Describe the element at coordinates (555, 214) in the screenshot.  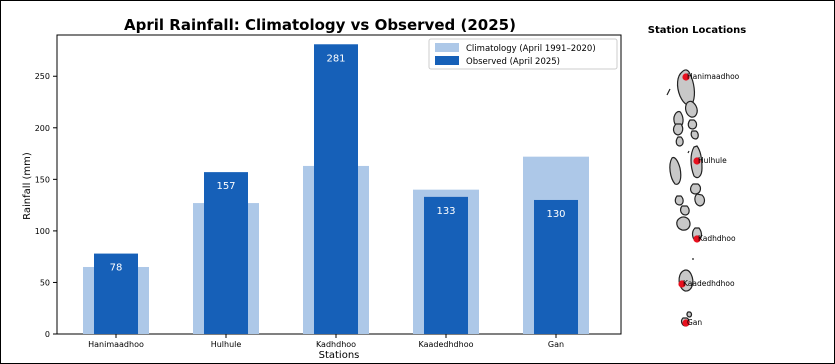
I see `observed-bar-label: 130` at that location.